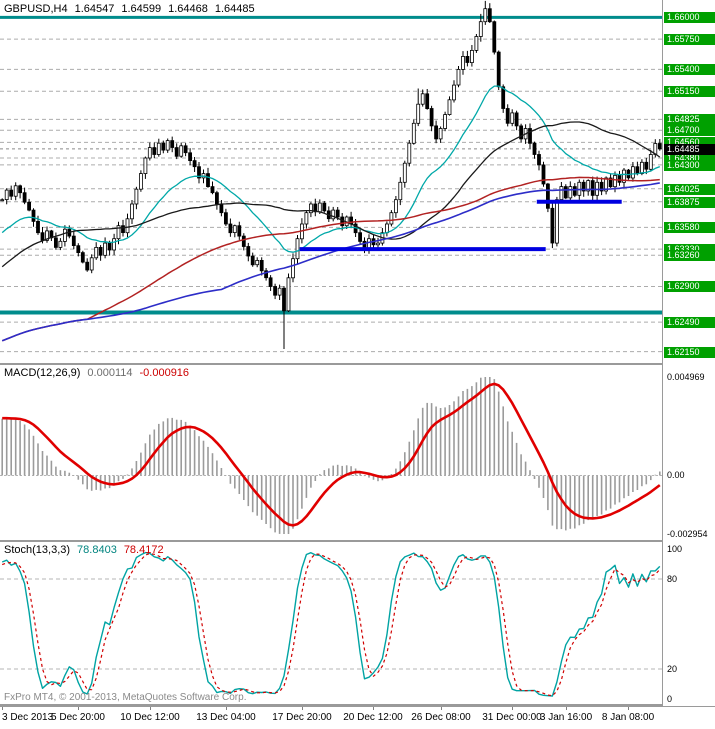  Describe the element at coordinates (689, 91) in the screenshot. I see `price-level-badge: 1.65150` at that location.